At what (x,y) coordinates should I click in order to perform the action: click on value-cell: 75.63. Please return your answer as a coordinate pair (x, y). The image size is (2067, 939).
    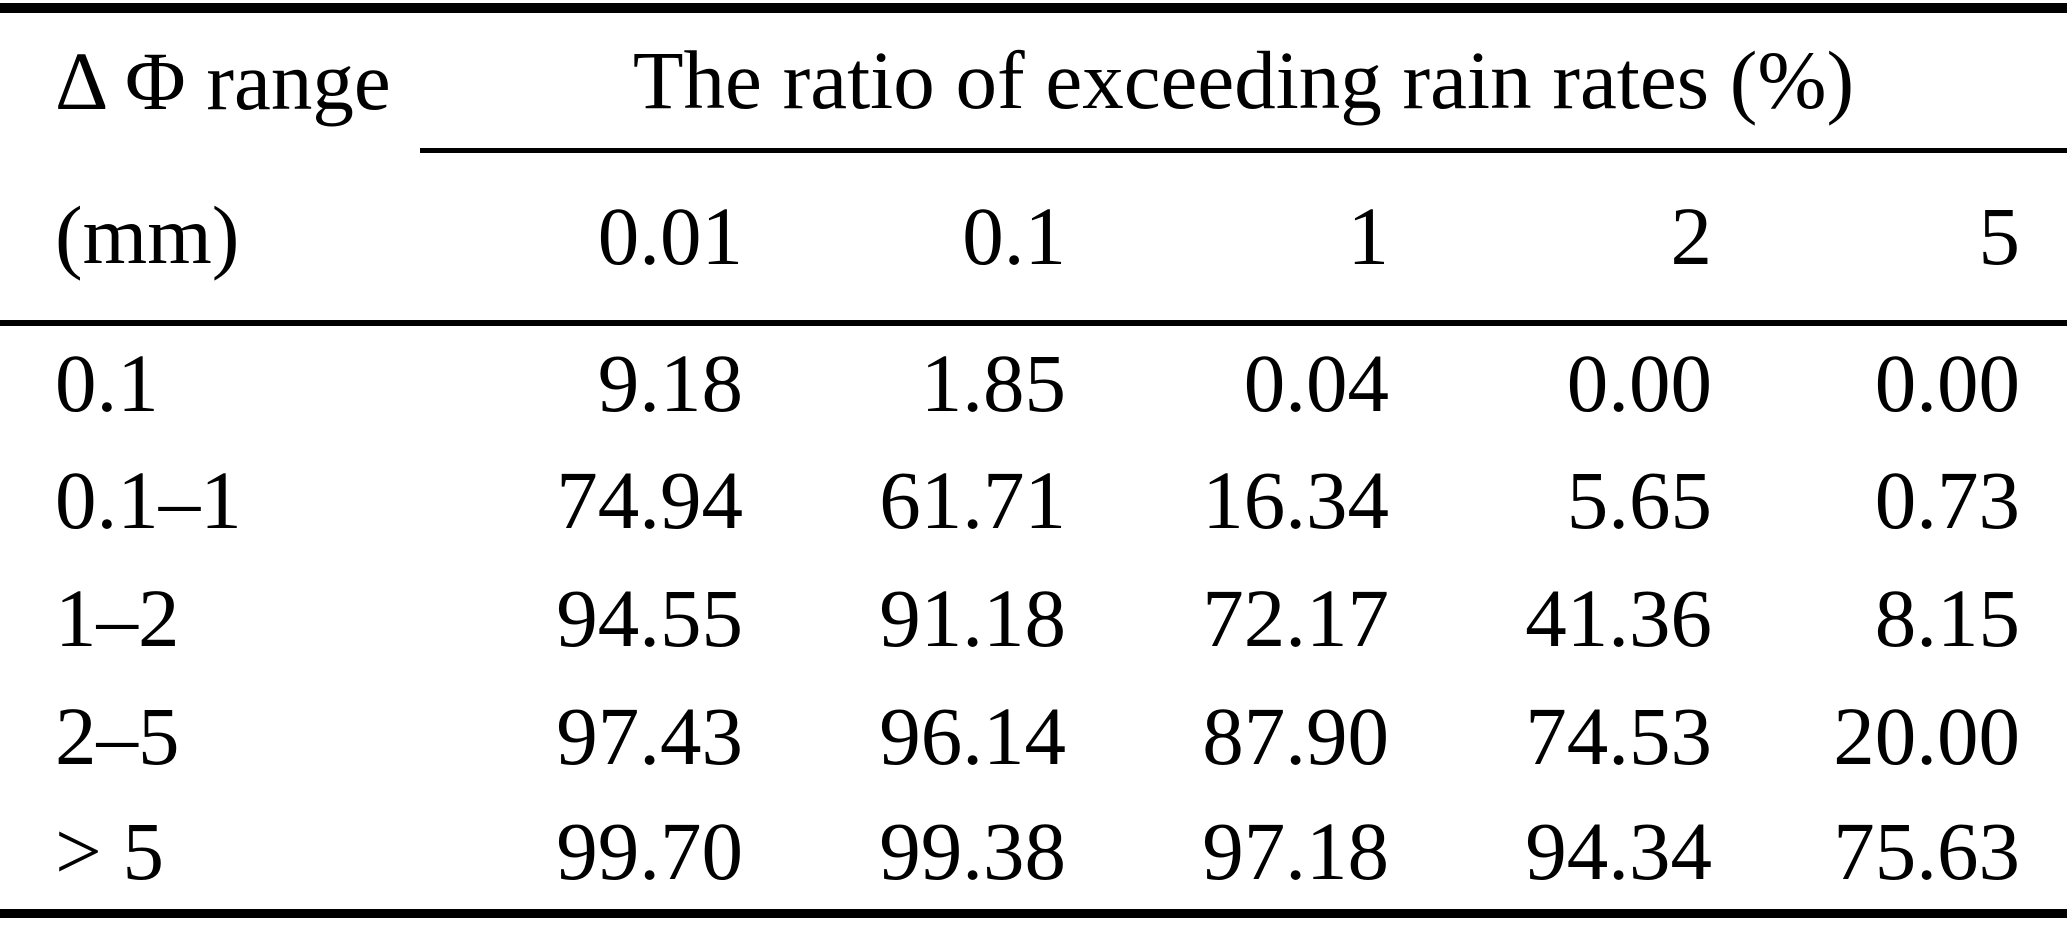
    Looking at the image, I should click on (1927, 851).